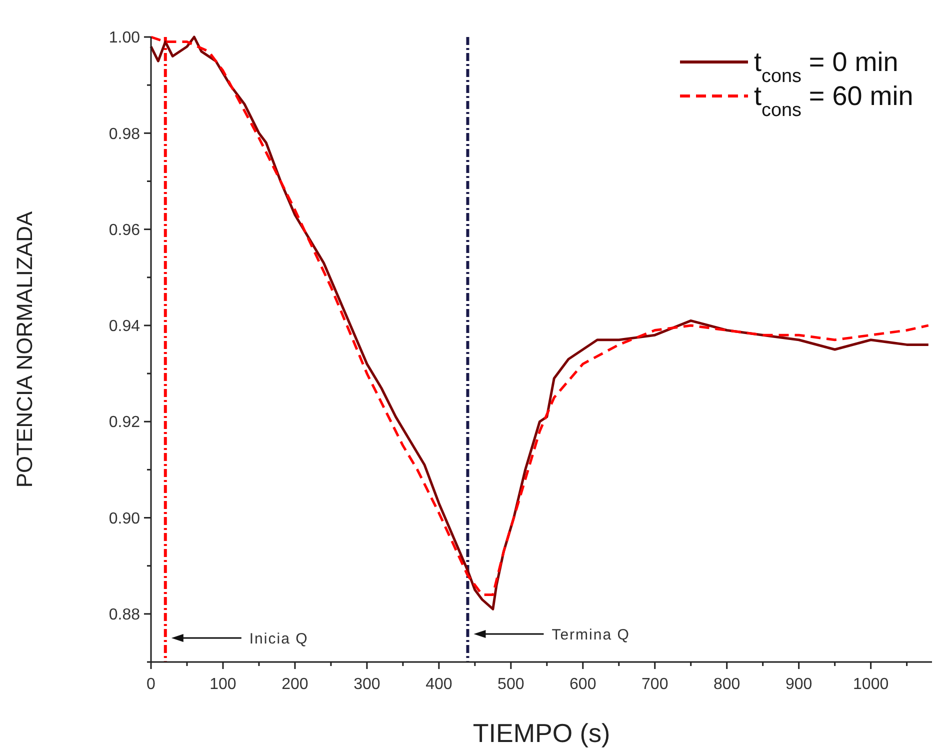  I want to click on y-tick-label: 0.92, so click(124, 423).